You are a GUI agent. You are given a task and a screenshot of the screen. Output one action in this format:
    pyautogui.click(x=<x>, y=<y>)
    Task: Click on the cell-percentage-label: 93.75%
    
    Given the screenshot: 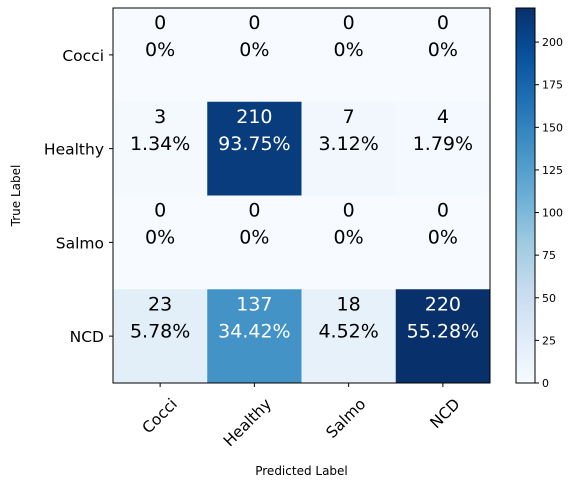 What is the action you would take?
    pyautogui.click(x=254, y=144)
    